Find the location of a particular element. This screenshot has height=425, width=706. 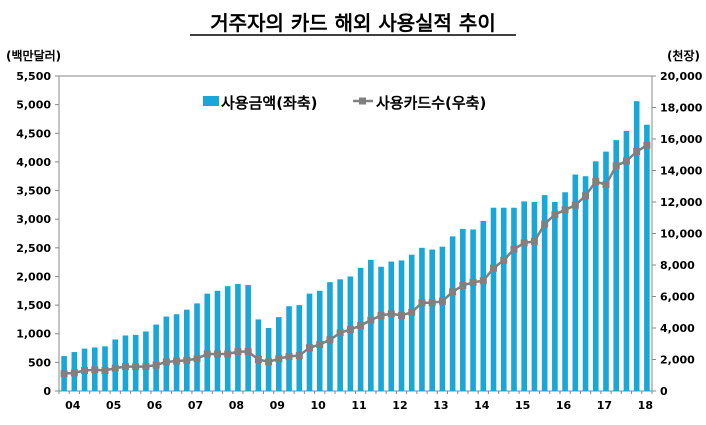

x-tick-label: 07 is located at coordinates (195, 405).